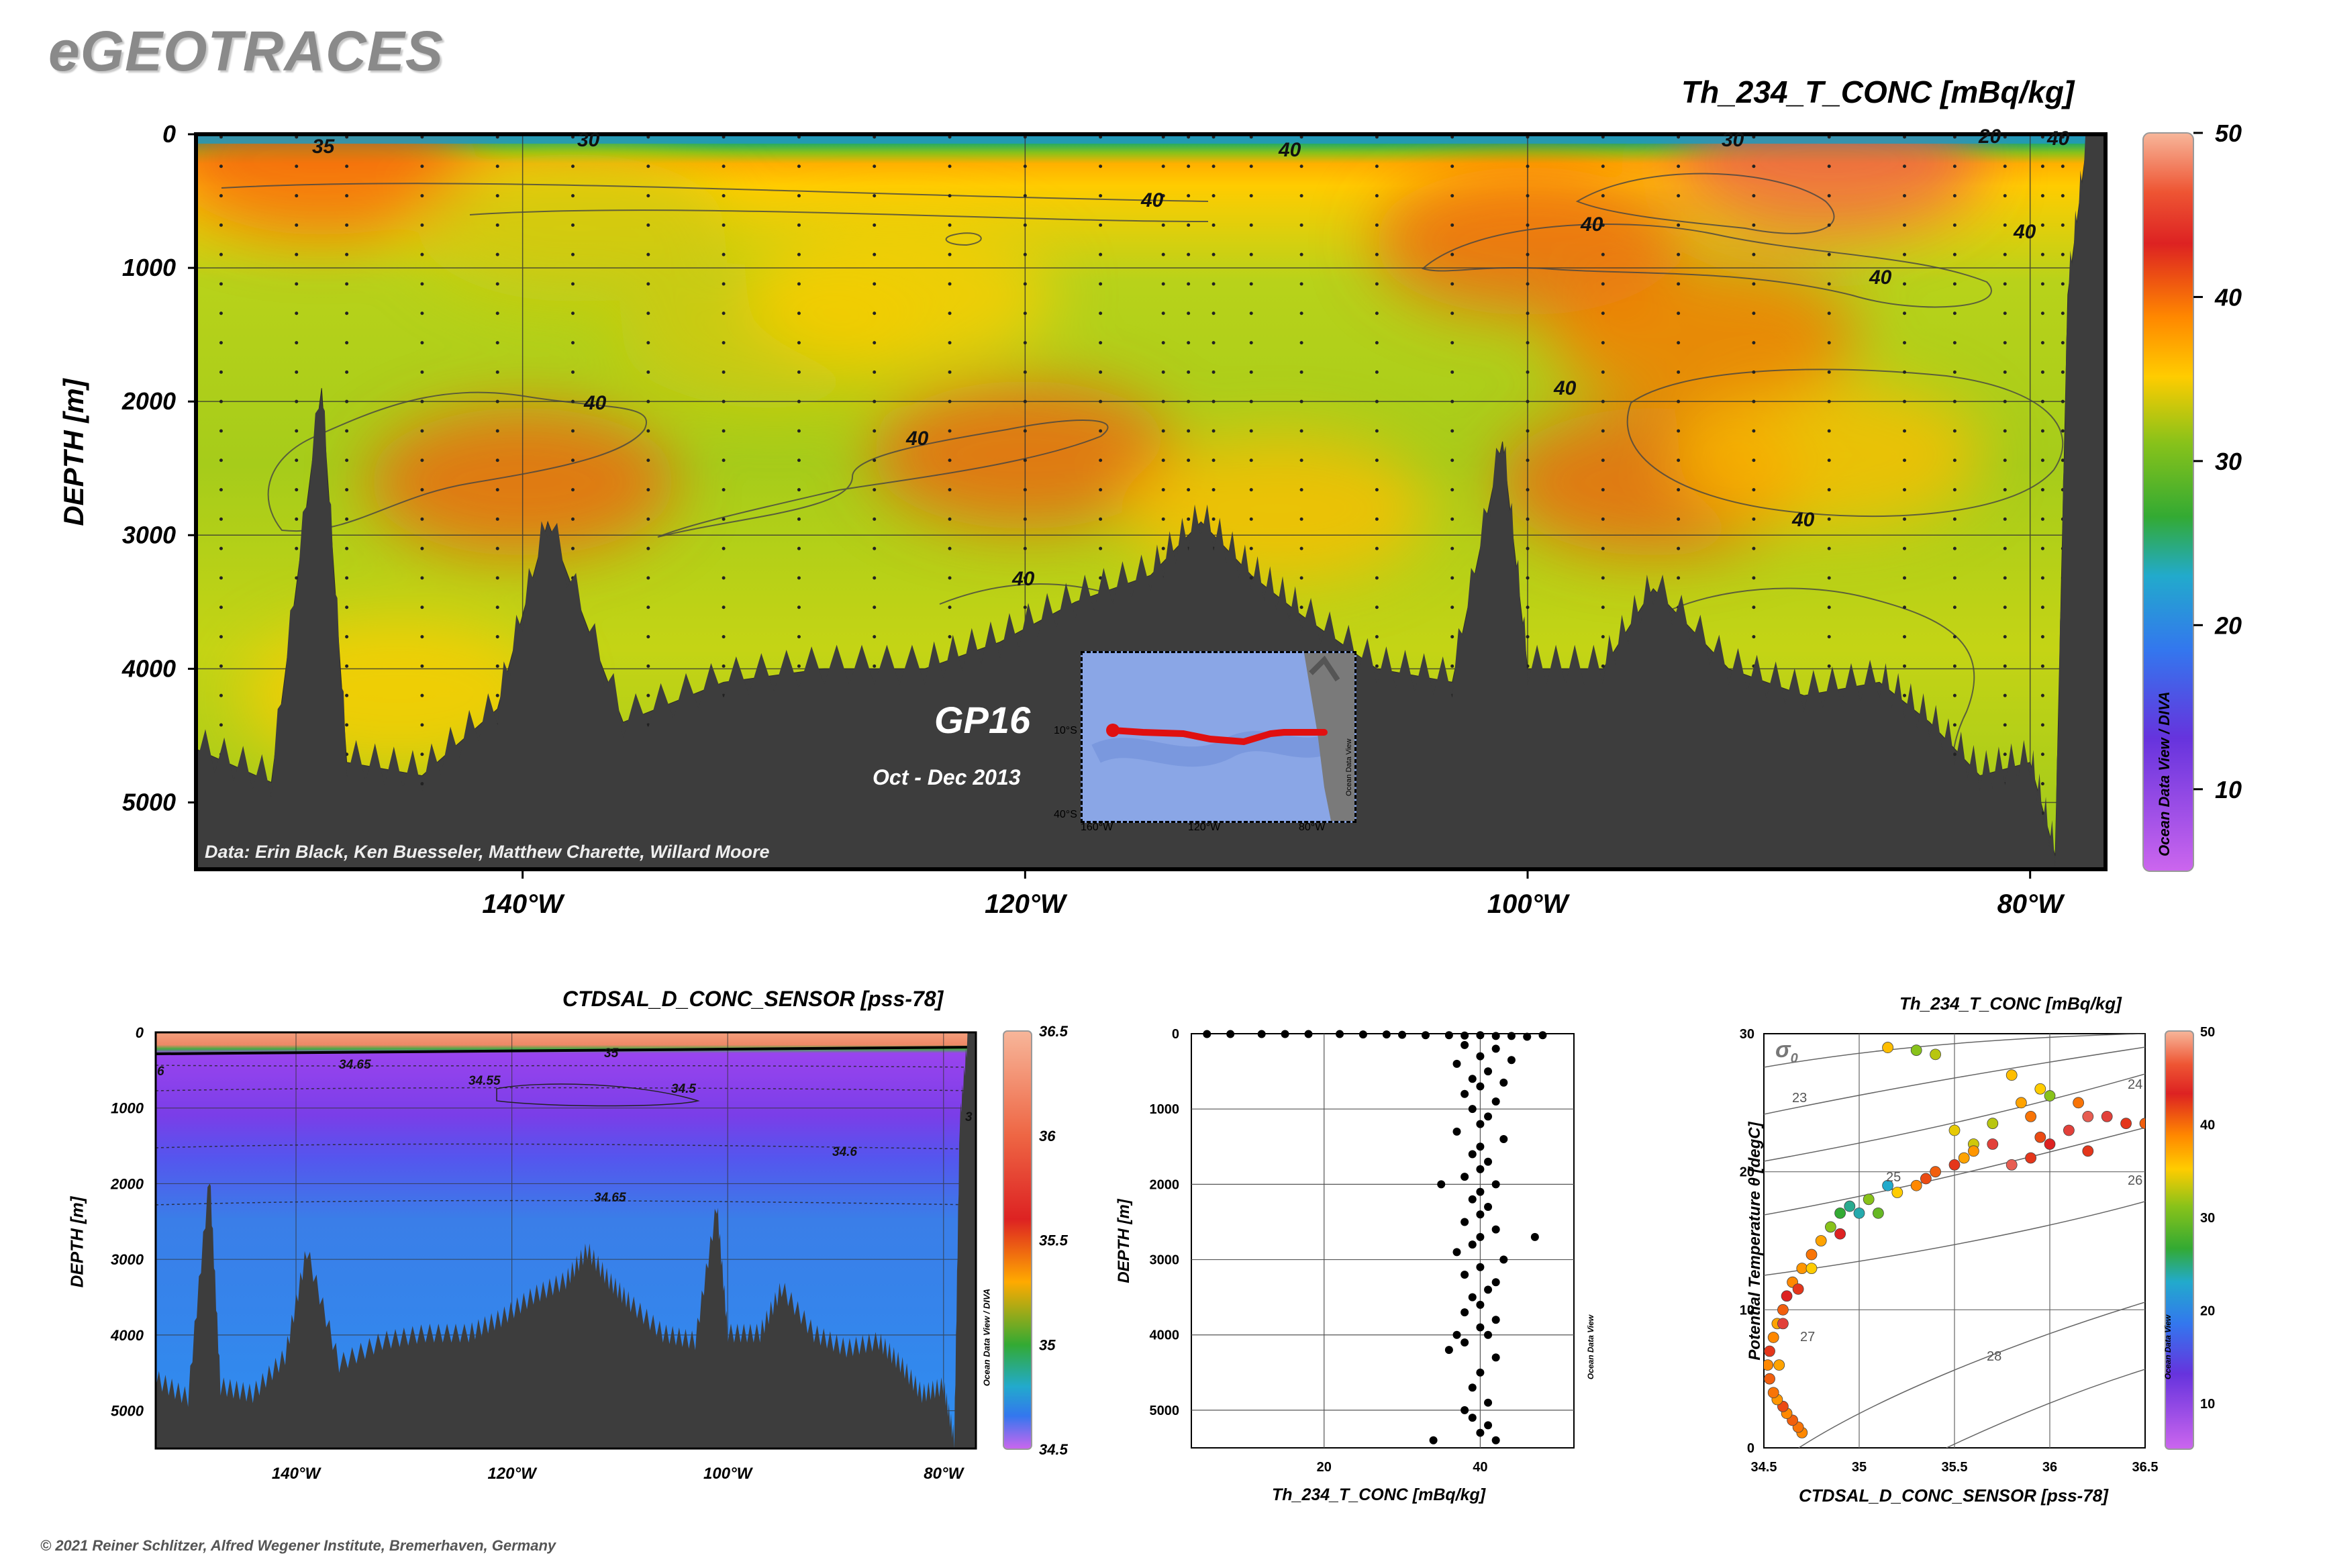  What do you see at coordinates (148, 401) in the screenshot?
I see `y-tick-label: 2000` at bounding box center [148, 401].